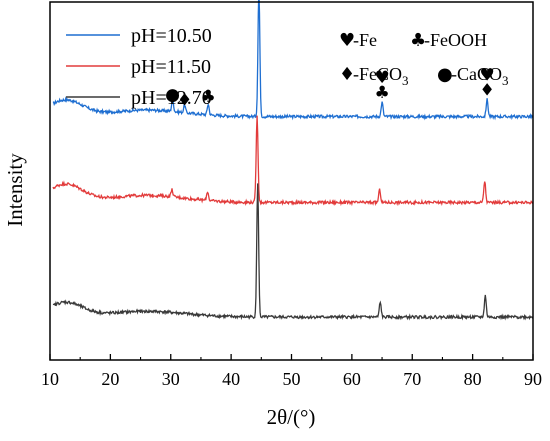 The image size is (550, 441). I want to click on x-tick-label: 30, so click(171, 379).